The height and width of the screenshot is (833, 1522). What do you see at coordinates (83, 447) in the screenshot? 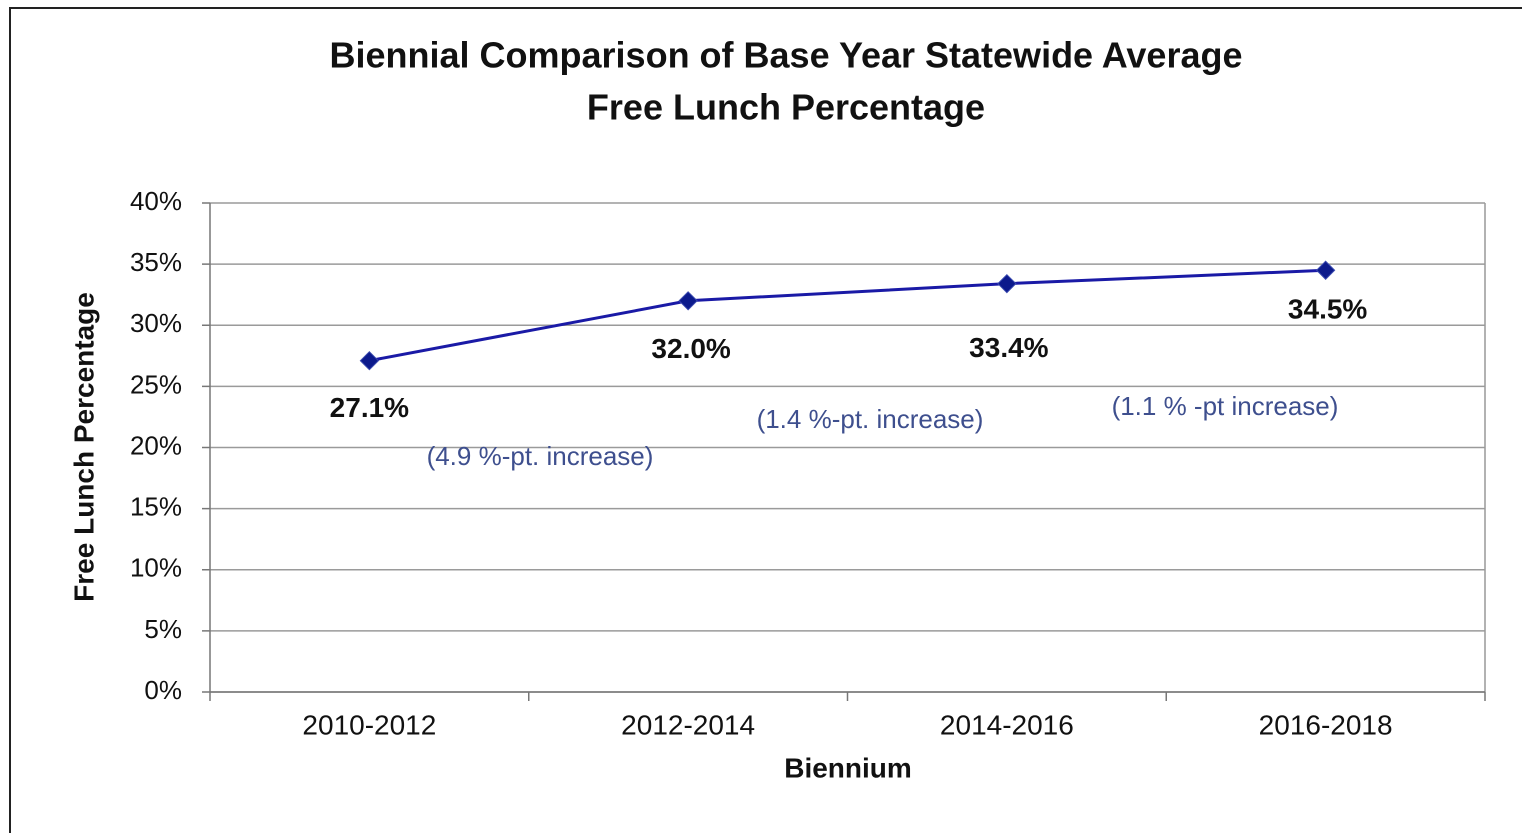
I see `y-axis-label: Free Lunch Percentage` at bounding box center [83, 447].